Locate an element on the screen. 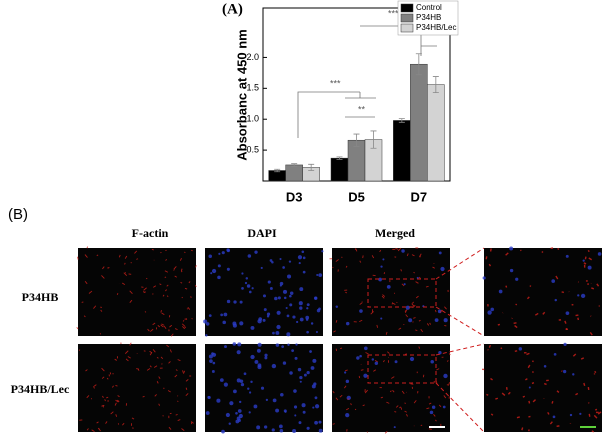 The image size is (604, 439). micrograph is located at coordinates (137, 387).